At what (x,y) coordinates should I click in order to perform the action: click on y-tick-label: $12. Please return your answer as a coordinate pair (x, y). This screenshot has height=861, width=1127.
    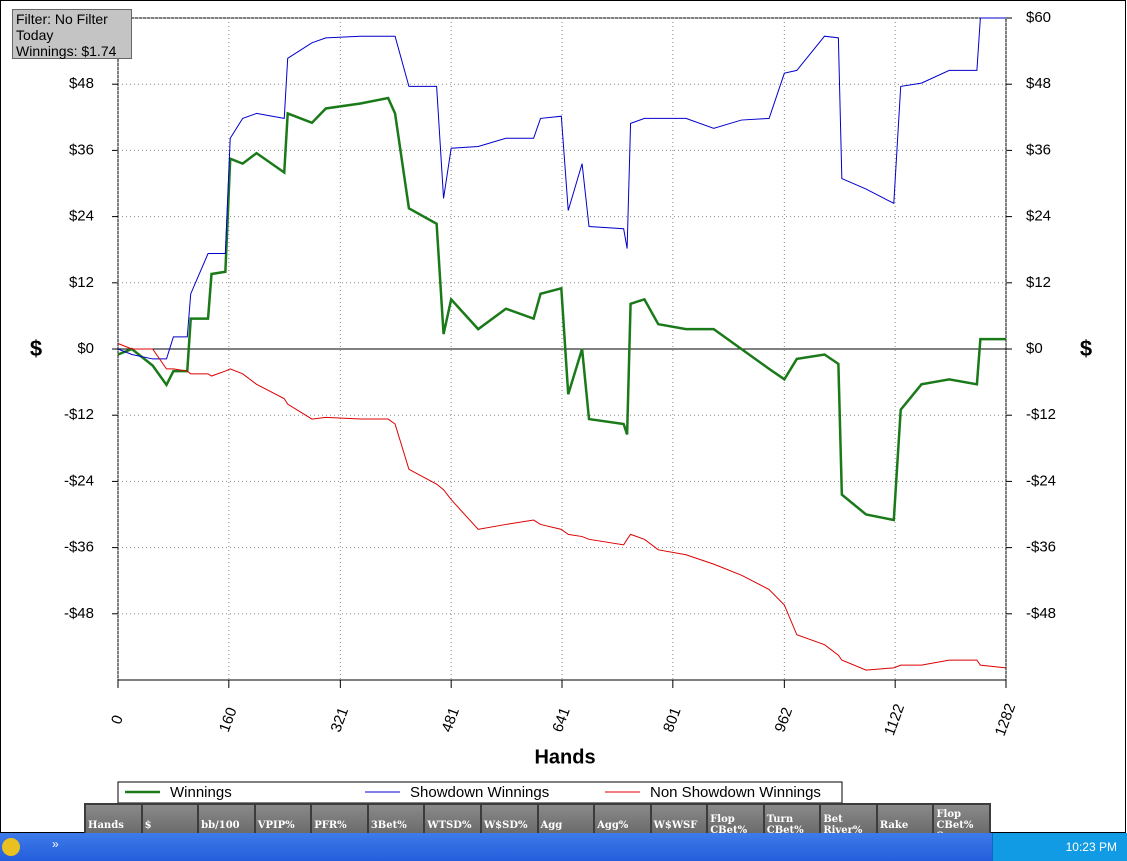
    Looking at the image, I should click on (81, 282).